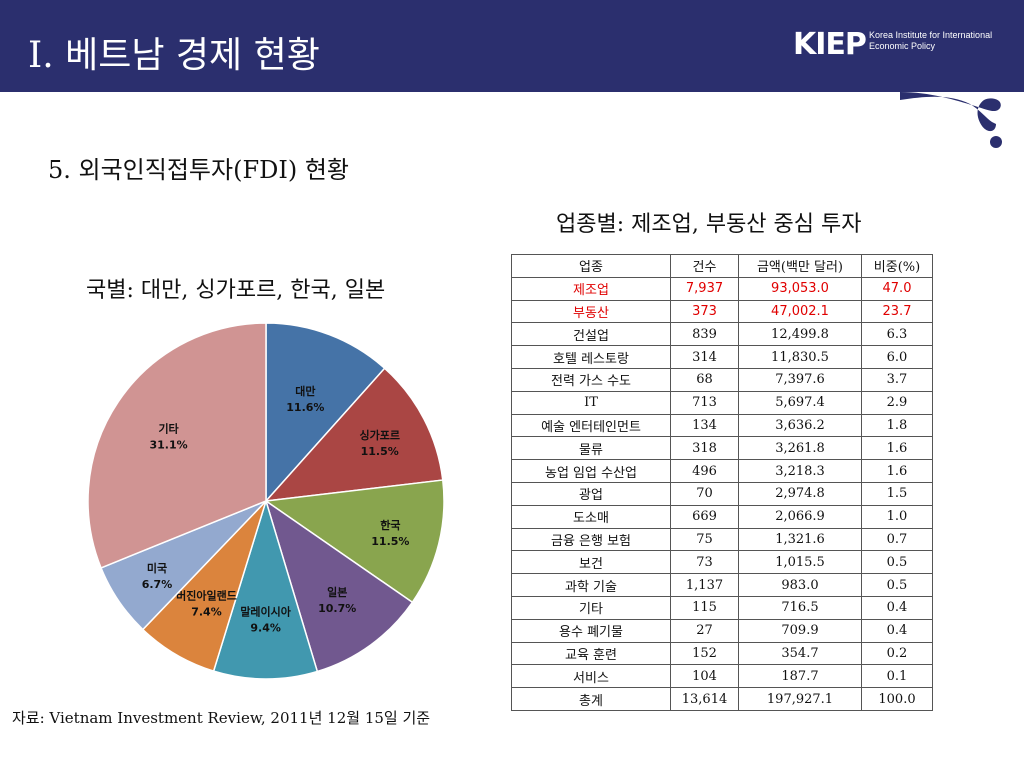  What do you see at coordinates (704, 425) in the screenshot?
I see `cell-count: 134` at bounding box center [704, 425].